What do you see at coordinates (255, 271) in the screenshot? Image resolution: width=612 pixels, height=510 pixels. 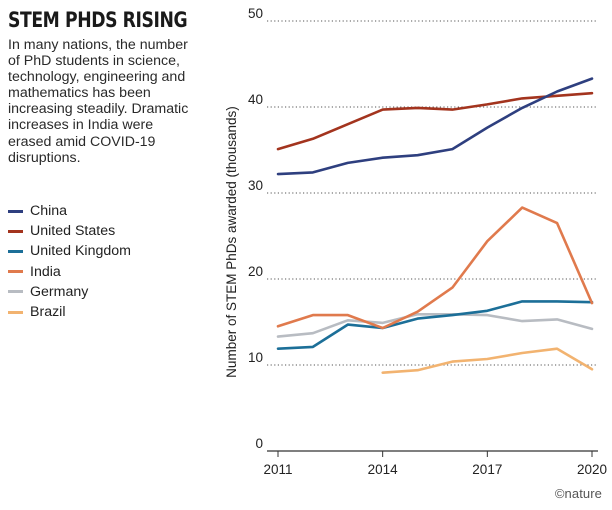 I see `y-tick-label: 20` at bounding box center [255, 271].